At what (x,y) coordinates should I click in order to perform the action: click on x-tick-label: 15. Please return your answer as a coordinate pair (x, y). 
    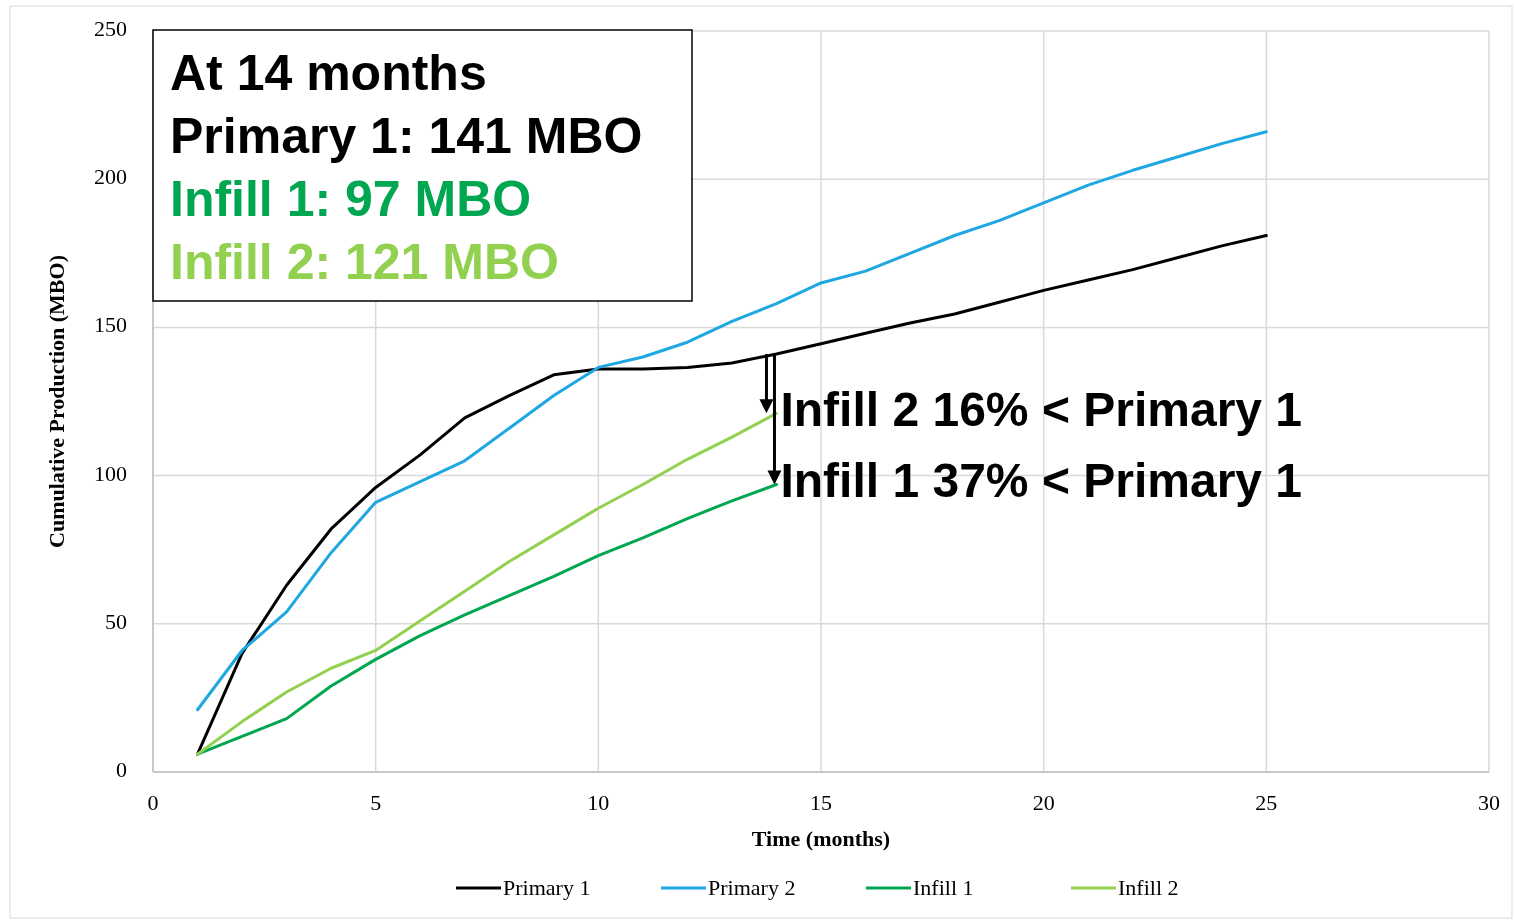
    Looking at the image, I should click on (821, 802).